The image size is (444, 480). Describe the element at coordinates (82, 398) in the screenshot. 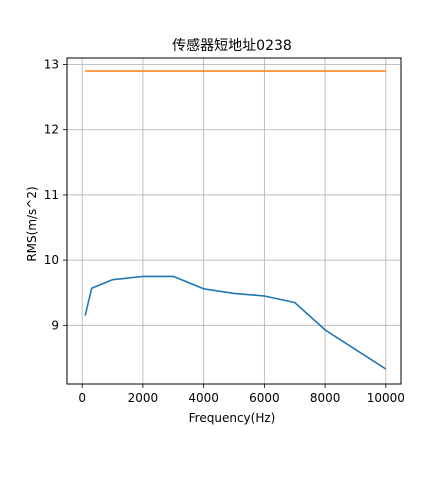

I see `x-tick-label: 0` at that location.